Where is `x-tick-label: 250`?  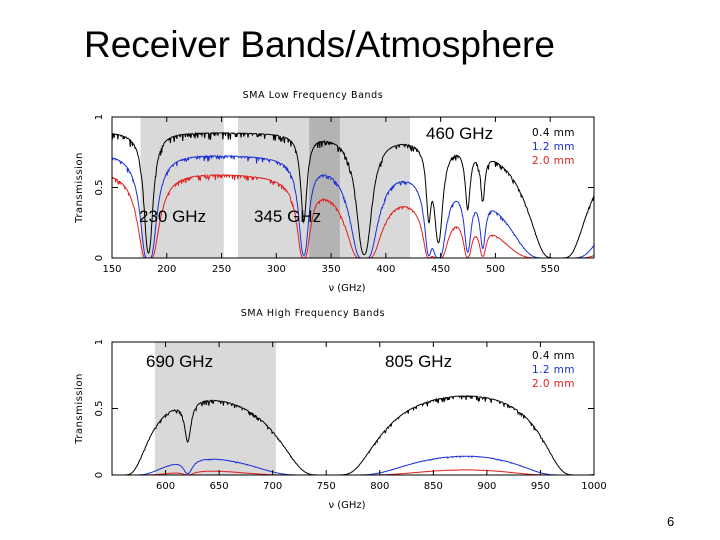 x-tick-label: 250 is located at coordinates (221, 269).